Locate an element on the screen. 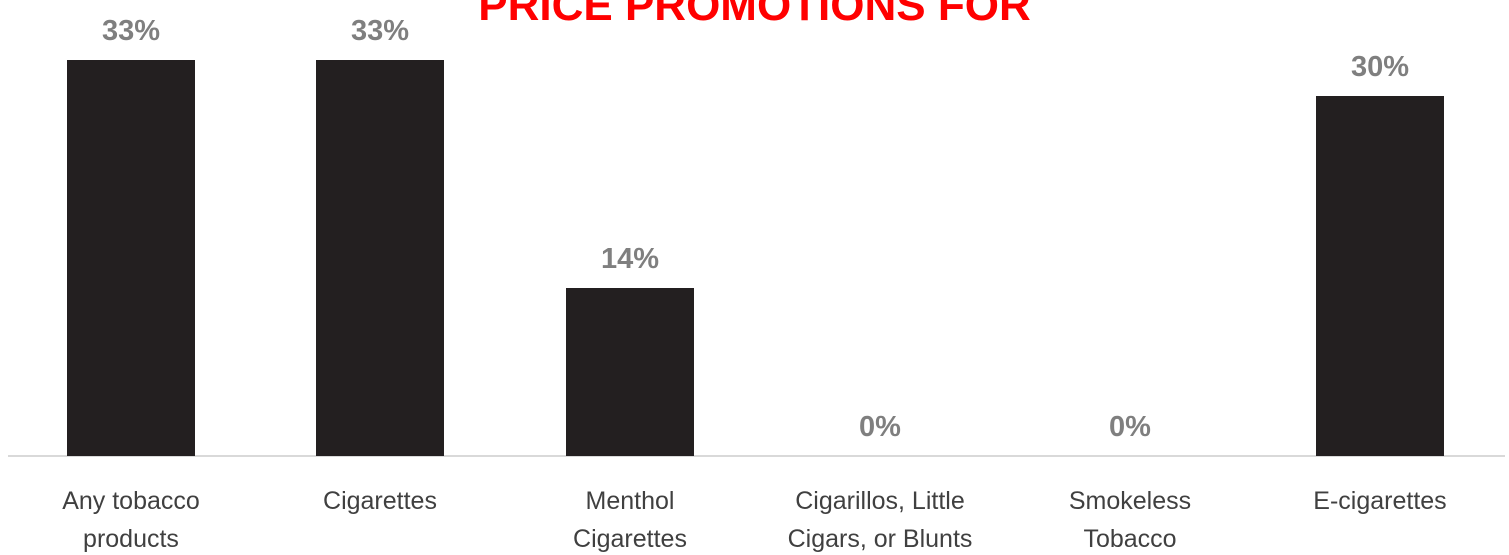 This screenshot has width=1509, height=555. data-label-1: 33% is located at coordinates (380, 31).